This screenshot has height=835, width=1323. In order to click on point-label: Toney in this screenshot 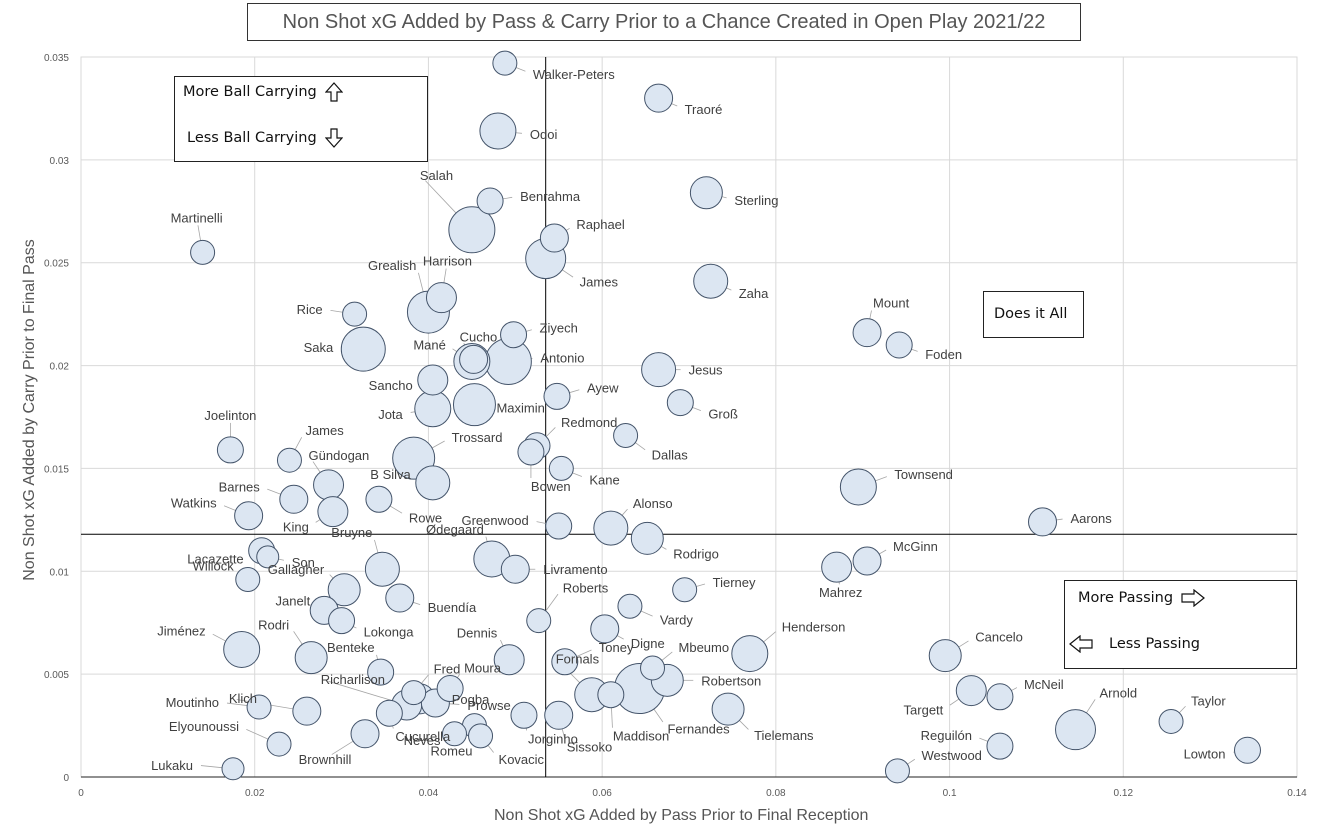, I will do `click(616, 647)`.